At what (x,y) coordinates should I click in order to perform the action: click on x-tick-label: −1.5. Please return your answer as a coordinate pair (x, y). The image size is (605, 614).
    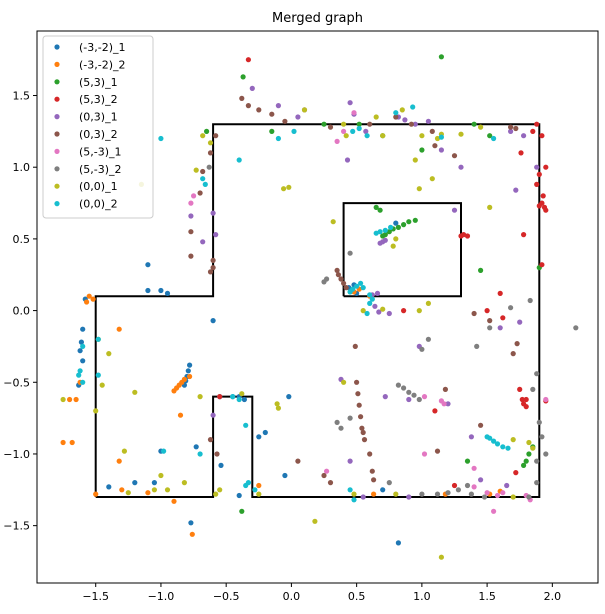
    Looking at the image, I should click on (95, 596).